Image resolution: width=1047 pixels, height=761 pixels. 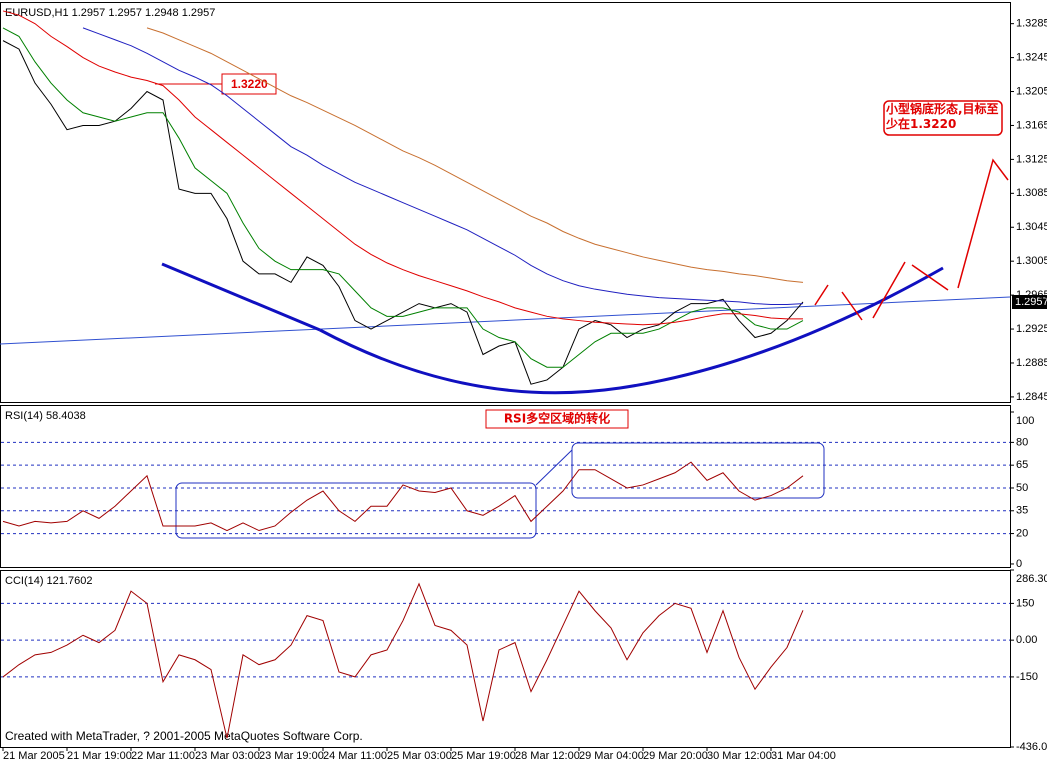 I want to click on bowl-curve, so click(x=631, y=330).